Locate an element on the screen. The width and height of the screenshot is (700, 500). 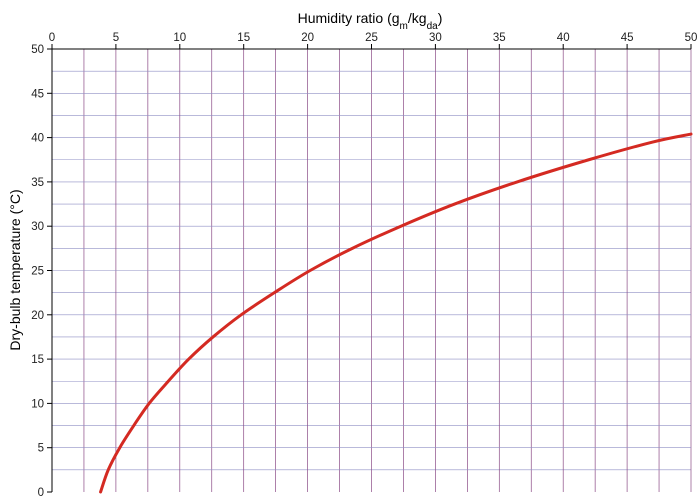
x-tick-label: 15 is located at coordinates (243, 38).